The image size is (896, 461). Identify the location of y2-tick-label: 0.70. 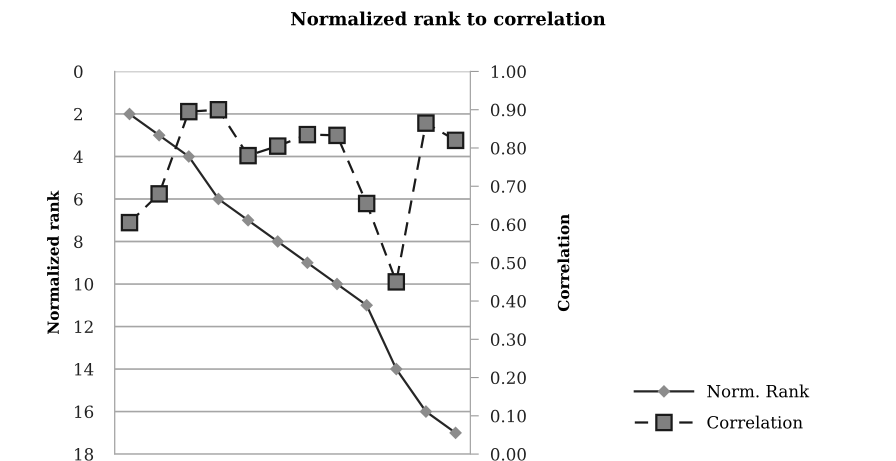
(508, 186).